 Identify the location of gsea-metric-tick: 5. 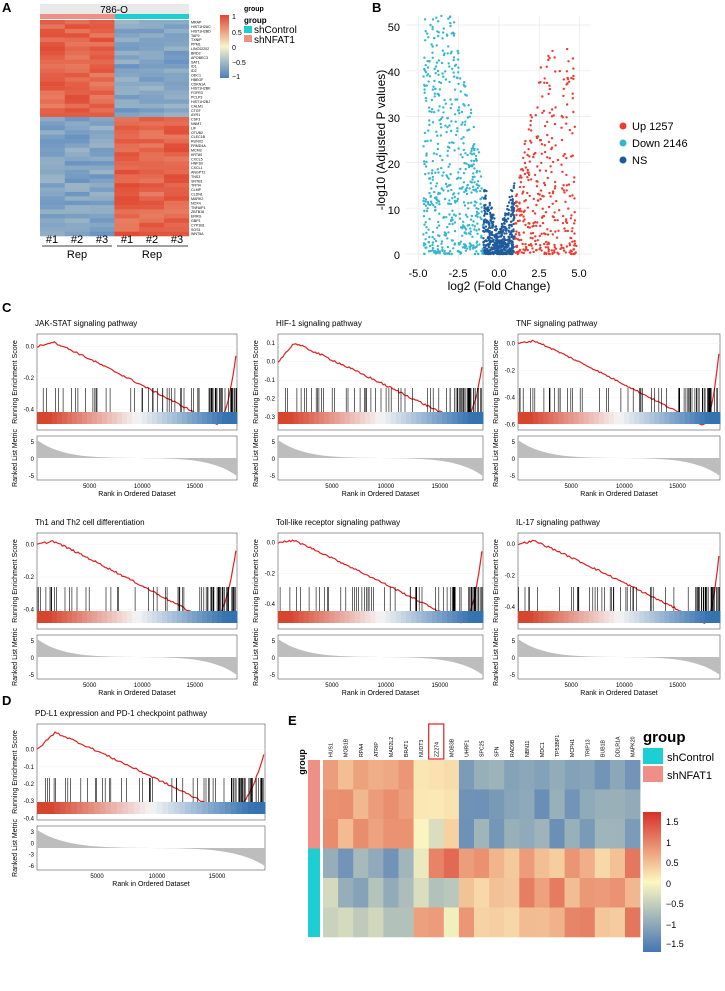
(33, 642).